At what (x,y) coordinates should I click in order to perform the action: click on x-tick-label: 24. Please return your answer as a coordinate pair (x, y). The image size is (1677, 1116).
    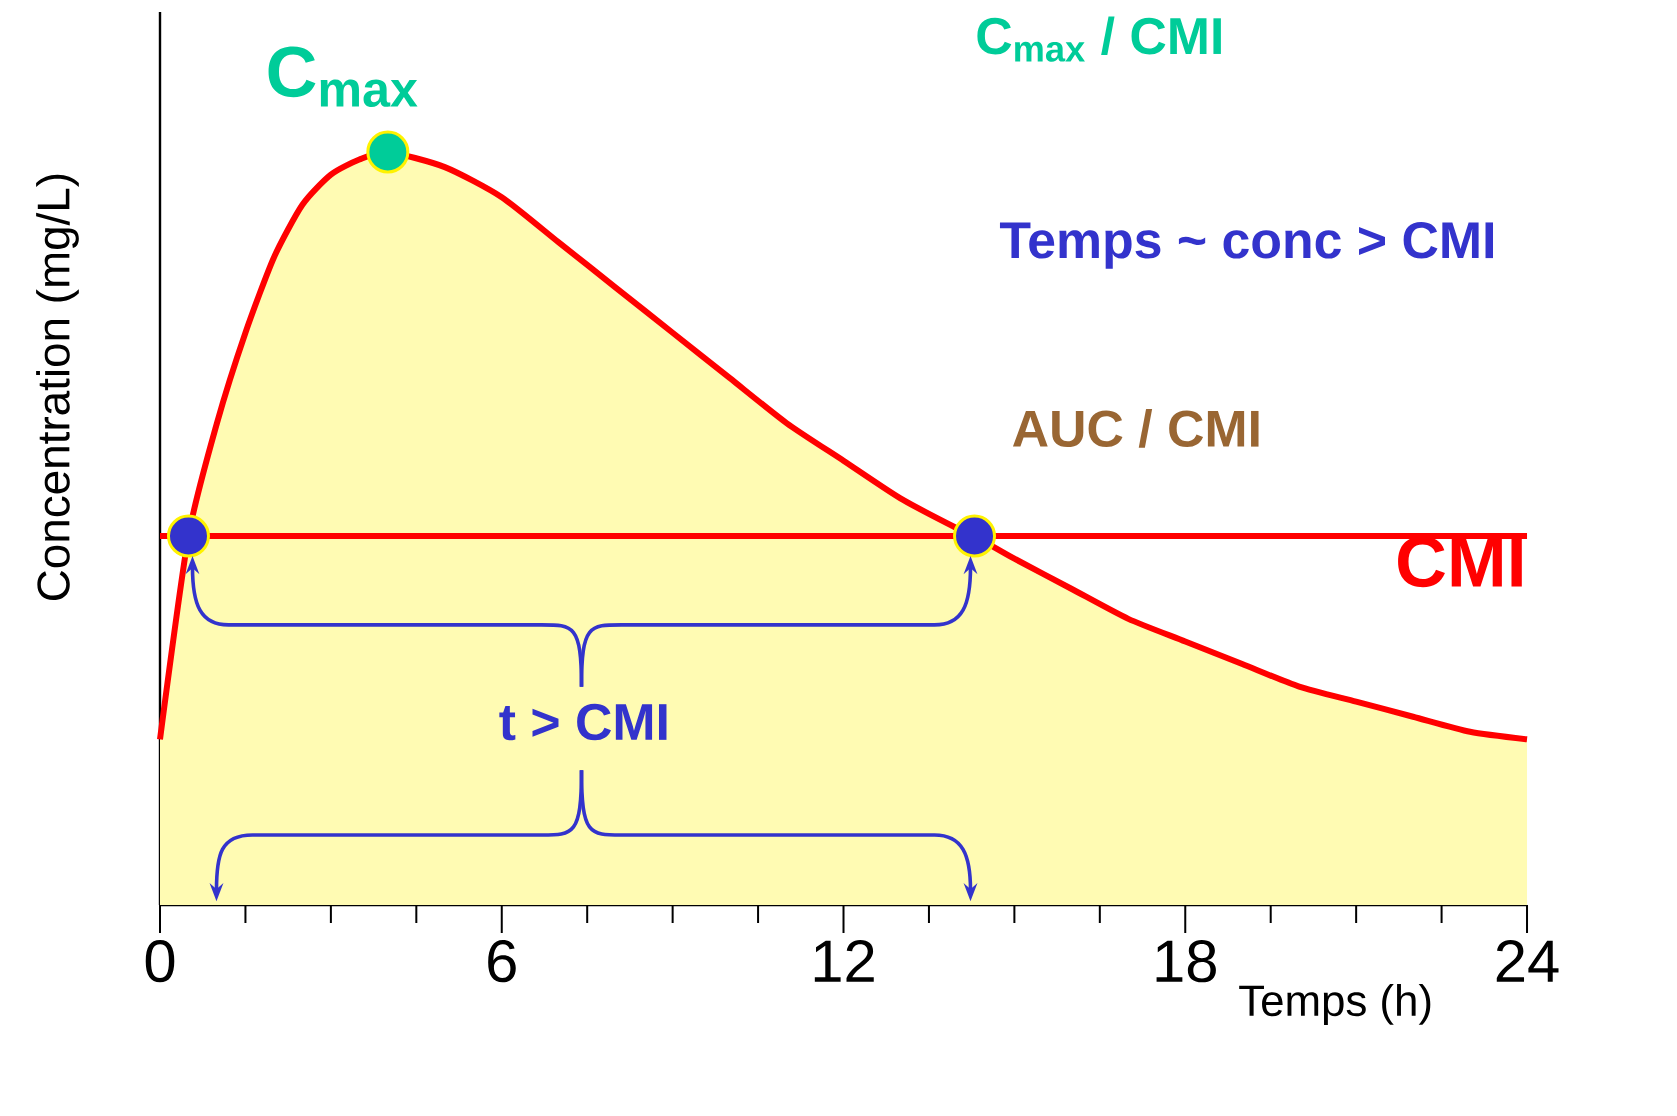
    Looking at the image, I should click on (1527, 961).